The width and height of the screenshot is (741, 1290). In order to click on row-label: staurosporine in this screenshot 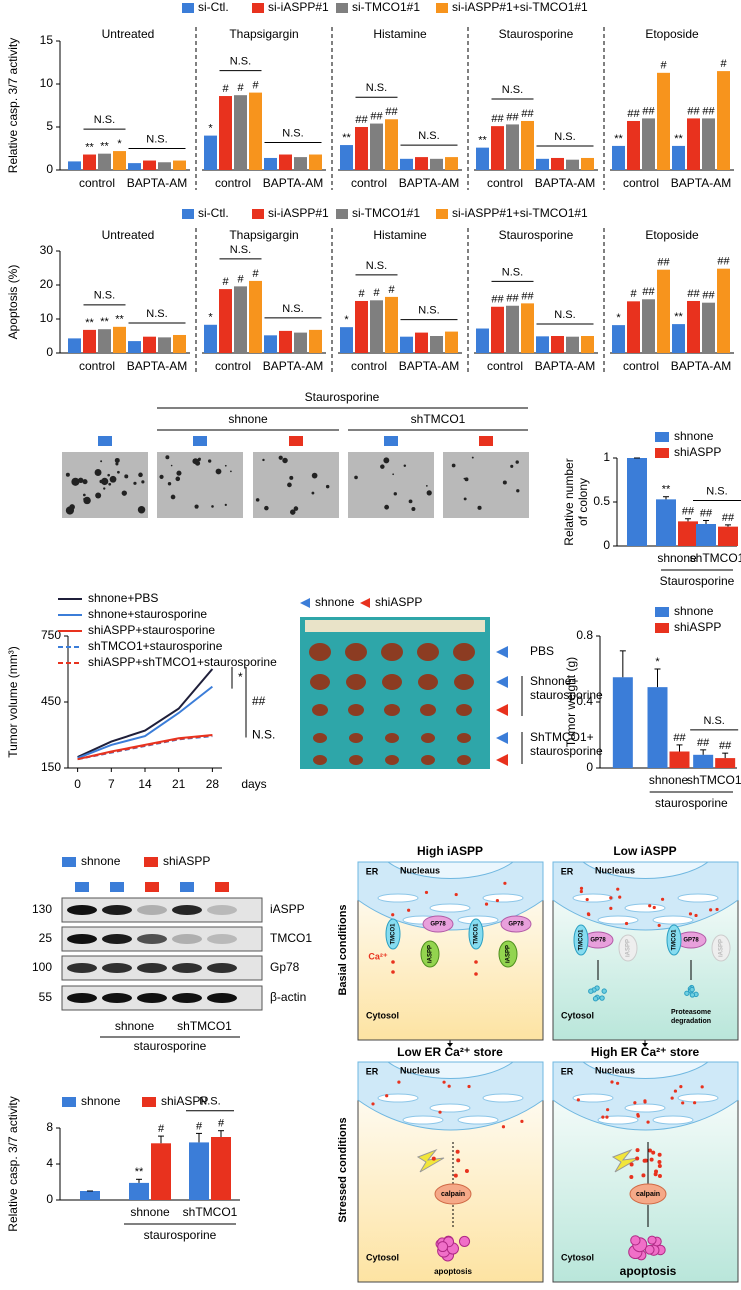, I will do `click(566, 695)`.